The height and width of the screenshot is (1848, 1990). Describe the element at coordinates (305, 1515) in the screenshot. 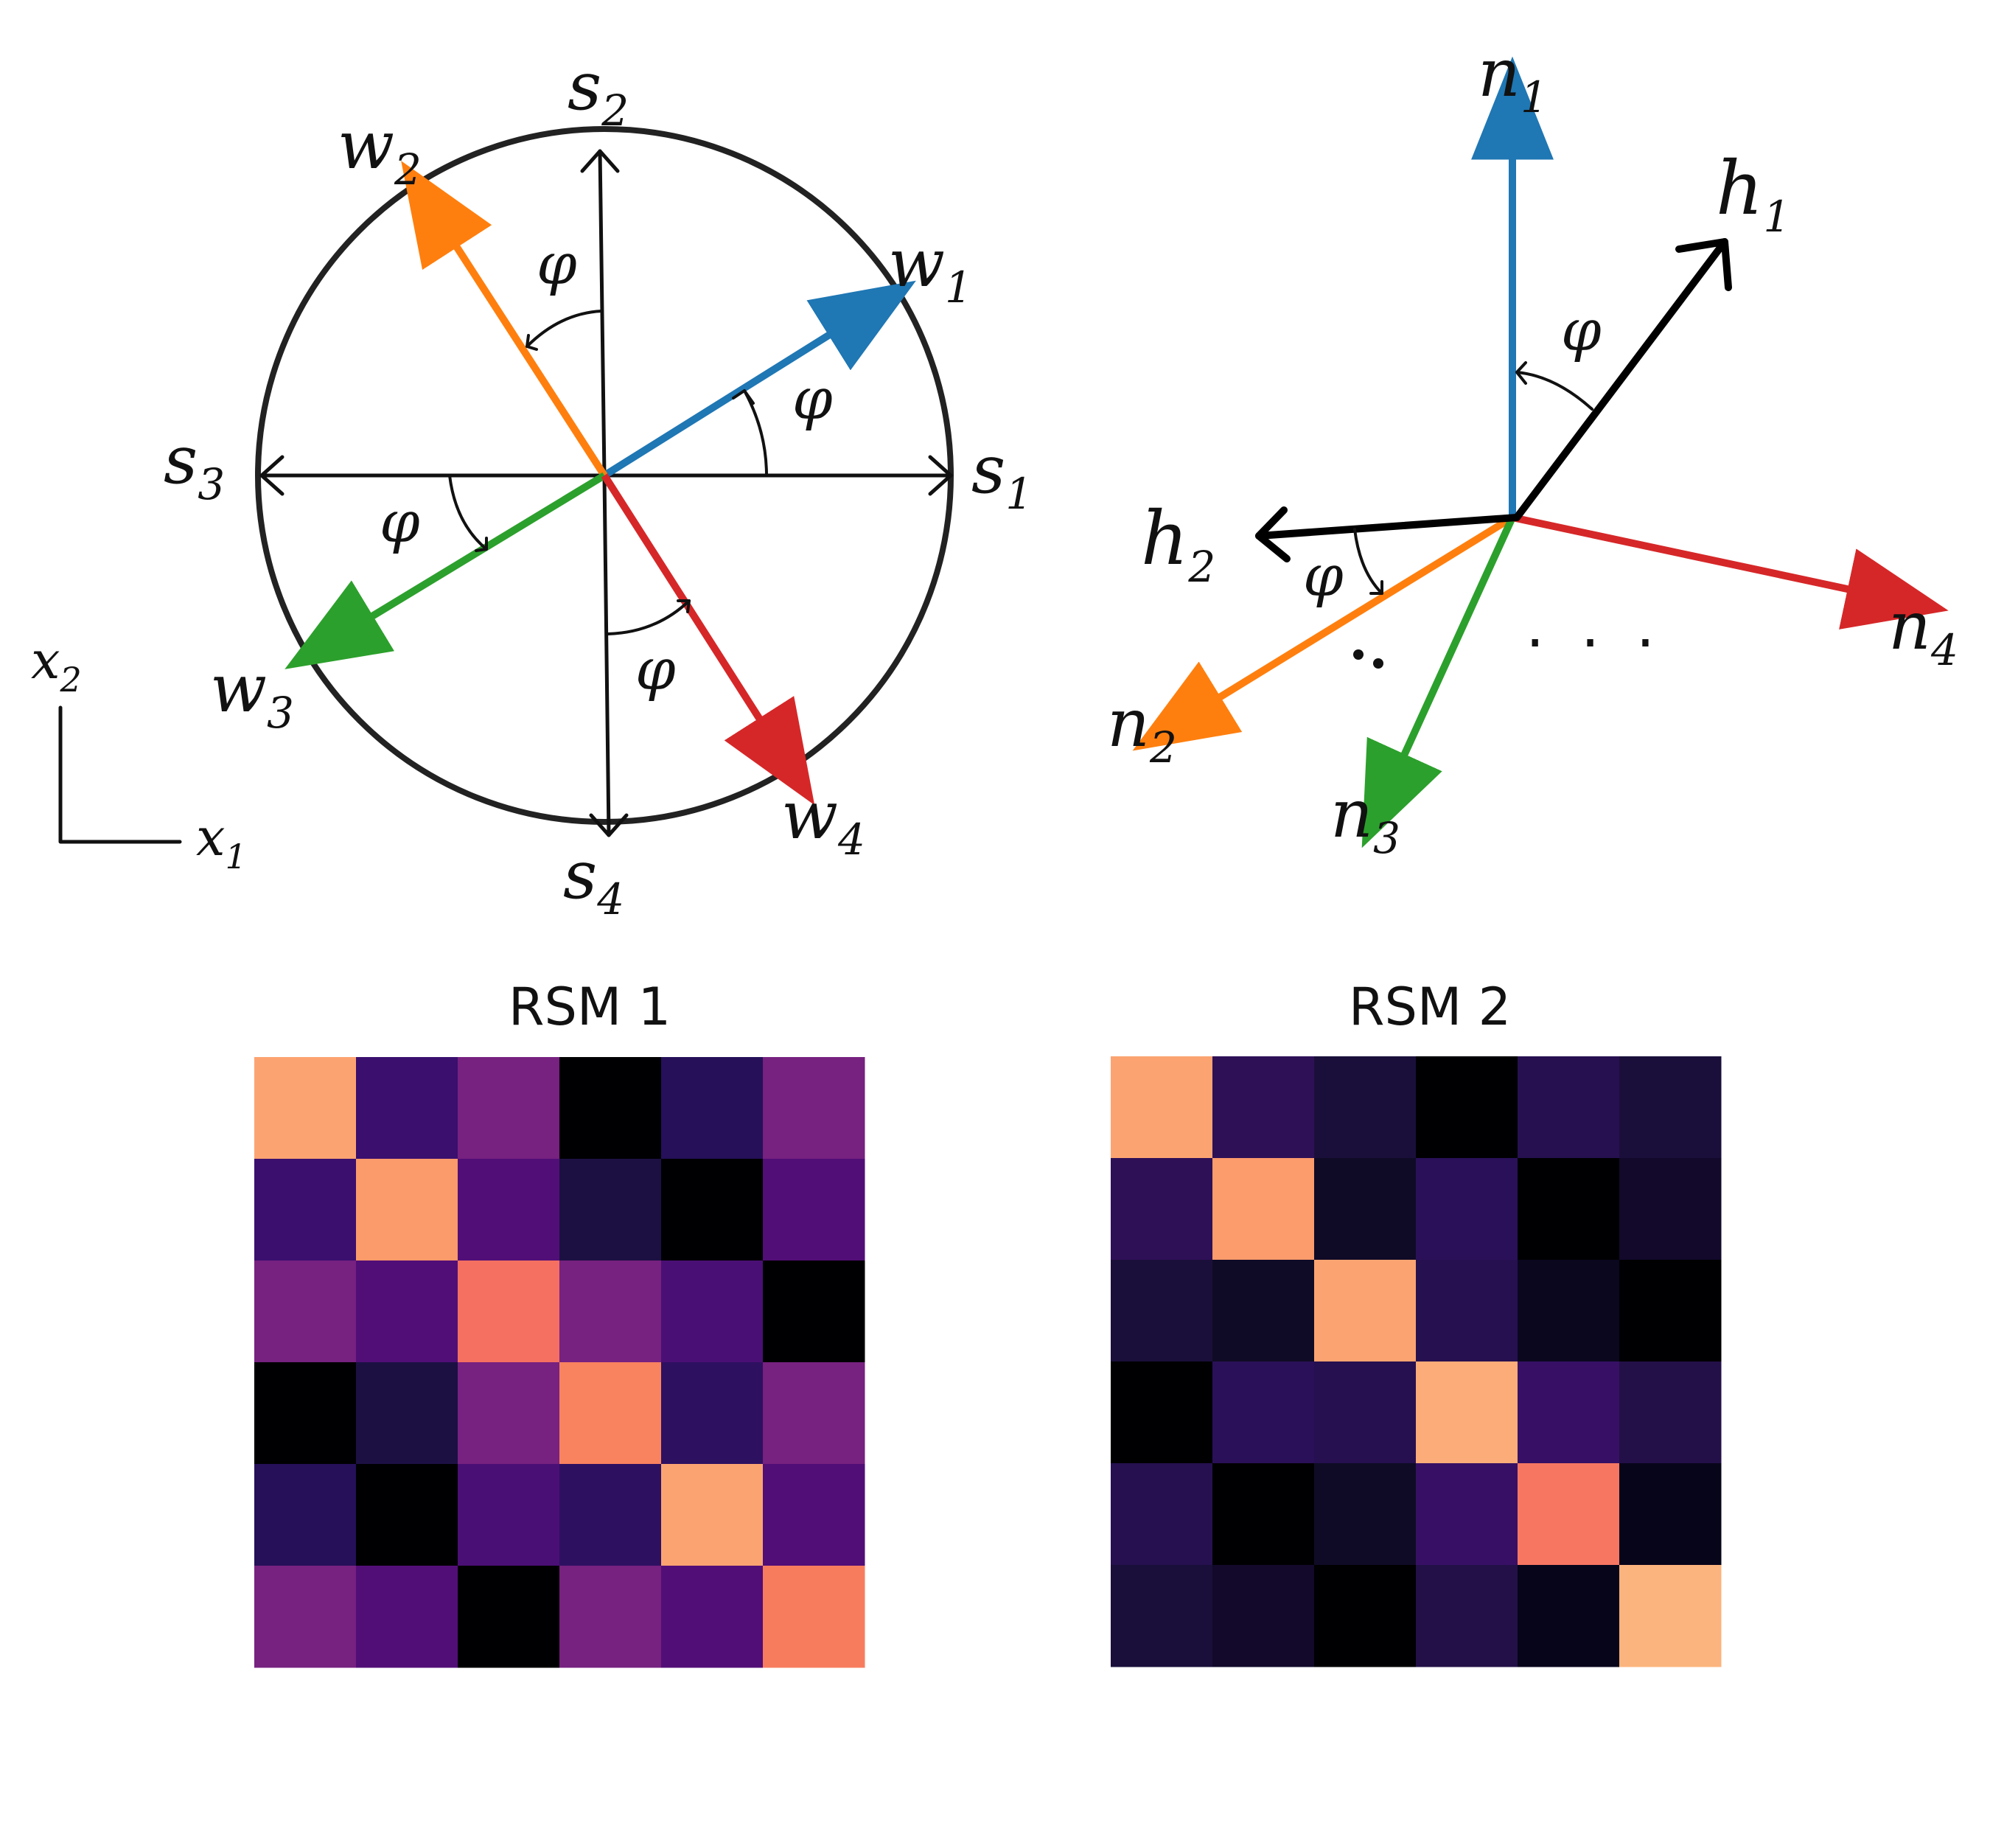

I see `rsm1-cell-r4-c0` at that location.